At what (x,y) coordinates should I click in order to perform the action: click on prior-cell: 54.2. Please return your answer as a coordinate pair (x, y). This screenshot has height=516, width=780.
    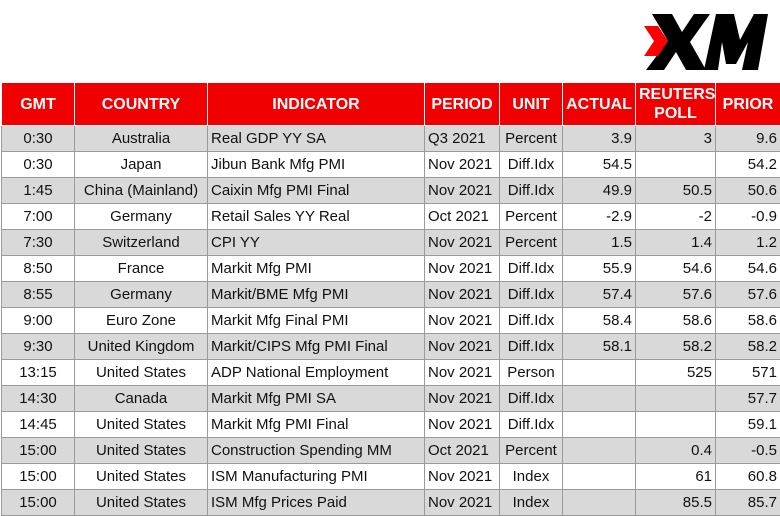
    Looking at the image, I should click on (748, 165).